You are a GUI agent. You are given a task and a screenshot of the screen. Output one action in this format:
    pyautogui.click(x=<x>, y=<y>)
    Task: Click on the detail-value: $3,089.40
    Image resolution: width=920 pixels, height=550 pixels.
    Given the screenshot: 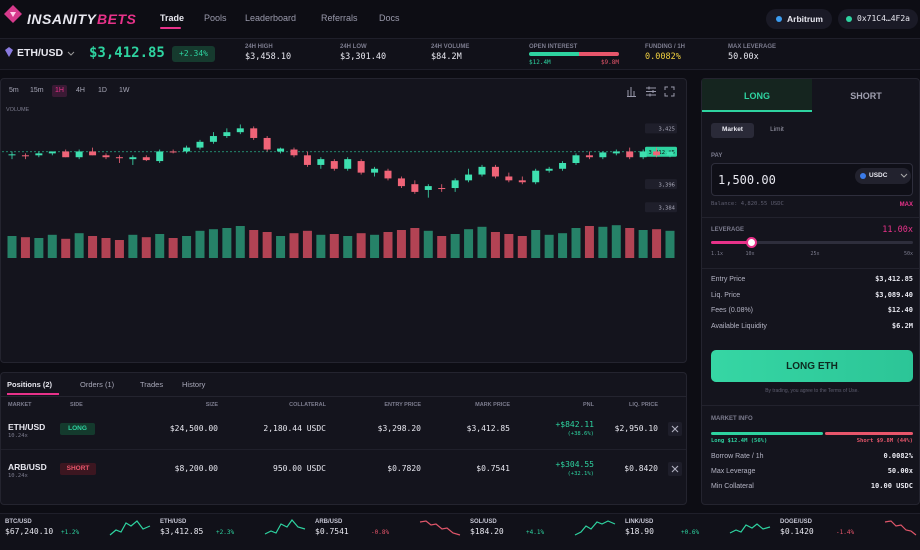 What is the action you would take?
    pyautogui.click(x=894, y=294)
    